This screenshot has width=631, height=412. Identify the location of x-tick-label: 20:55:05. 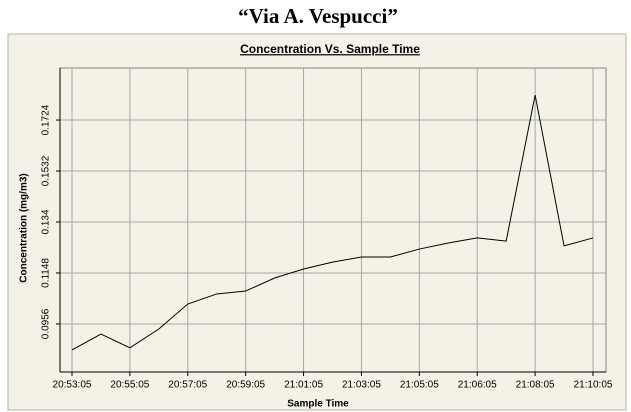
(129, 385).